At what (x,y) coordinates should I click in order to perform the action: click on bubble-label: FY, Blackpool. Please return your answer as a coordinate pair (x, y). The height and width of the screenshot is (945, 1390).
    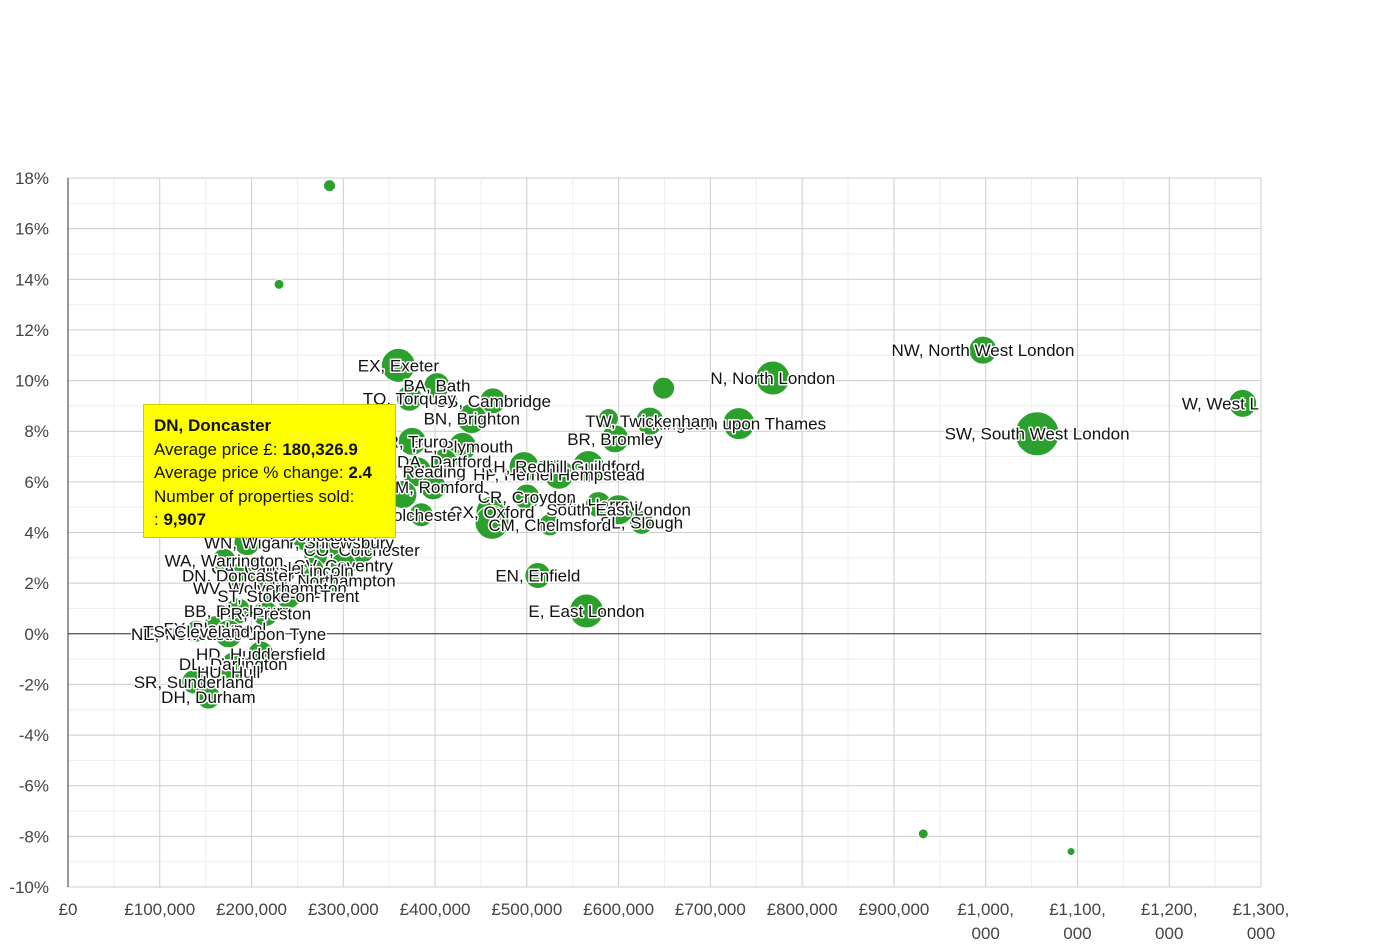
    Looking at the image, I should click on (214, 629).